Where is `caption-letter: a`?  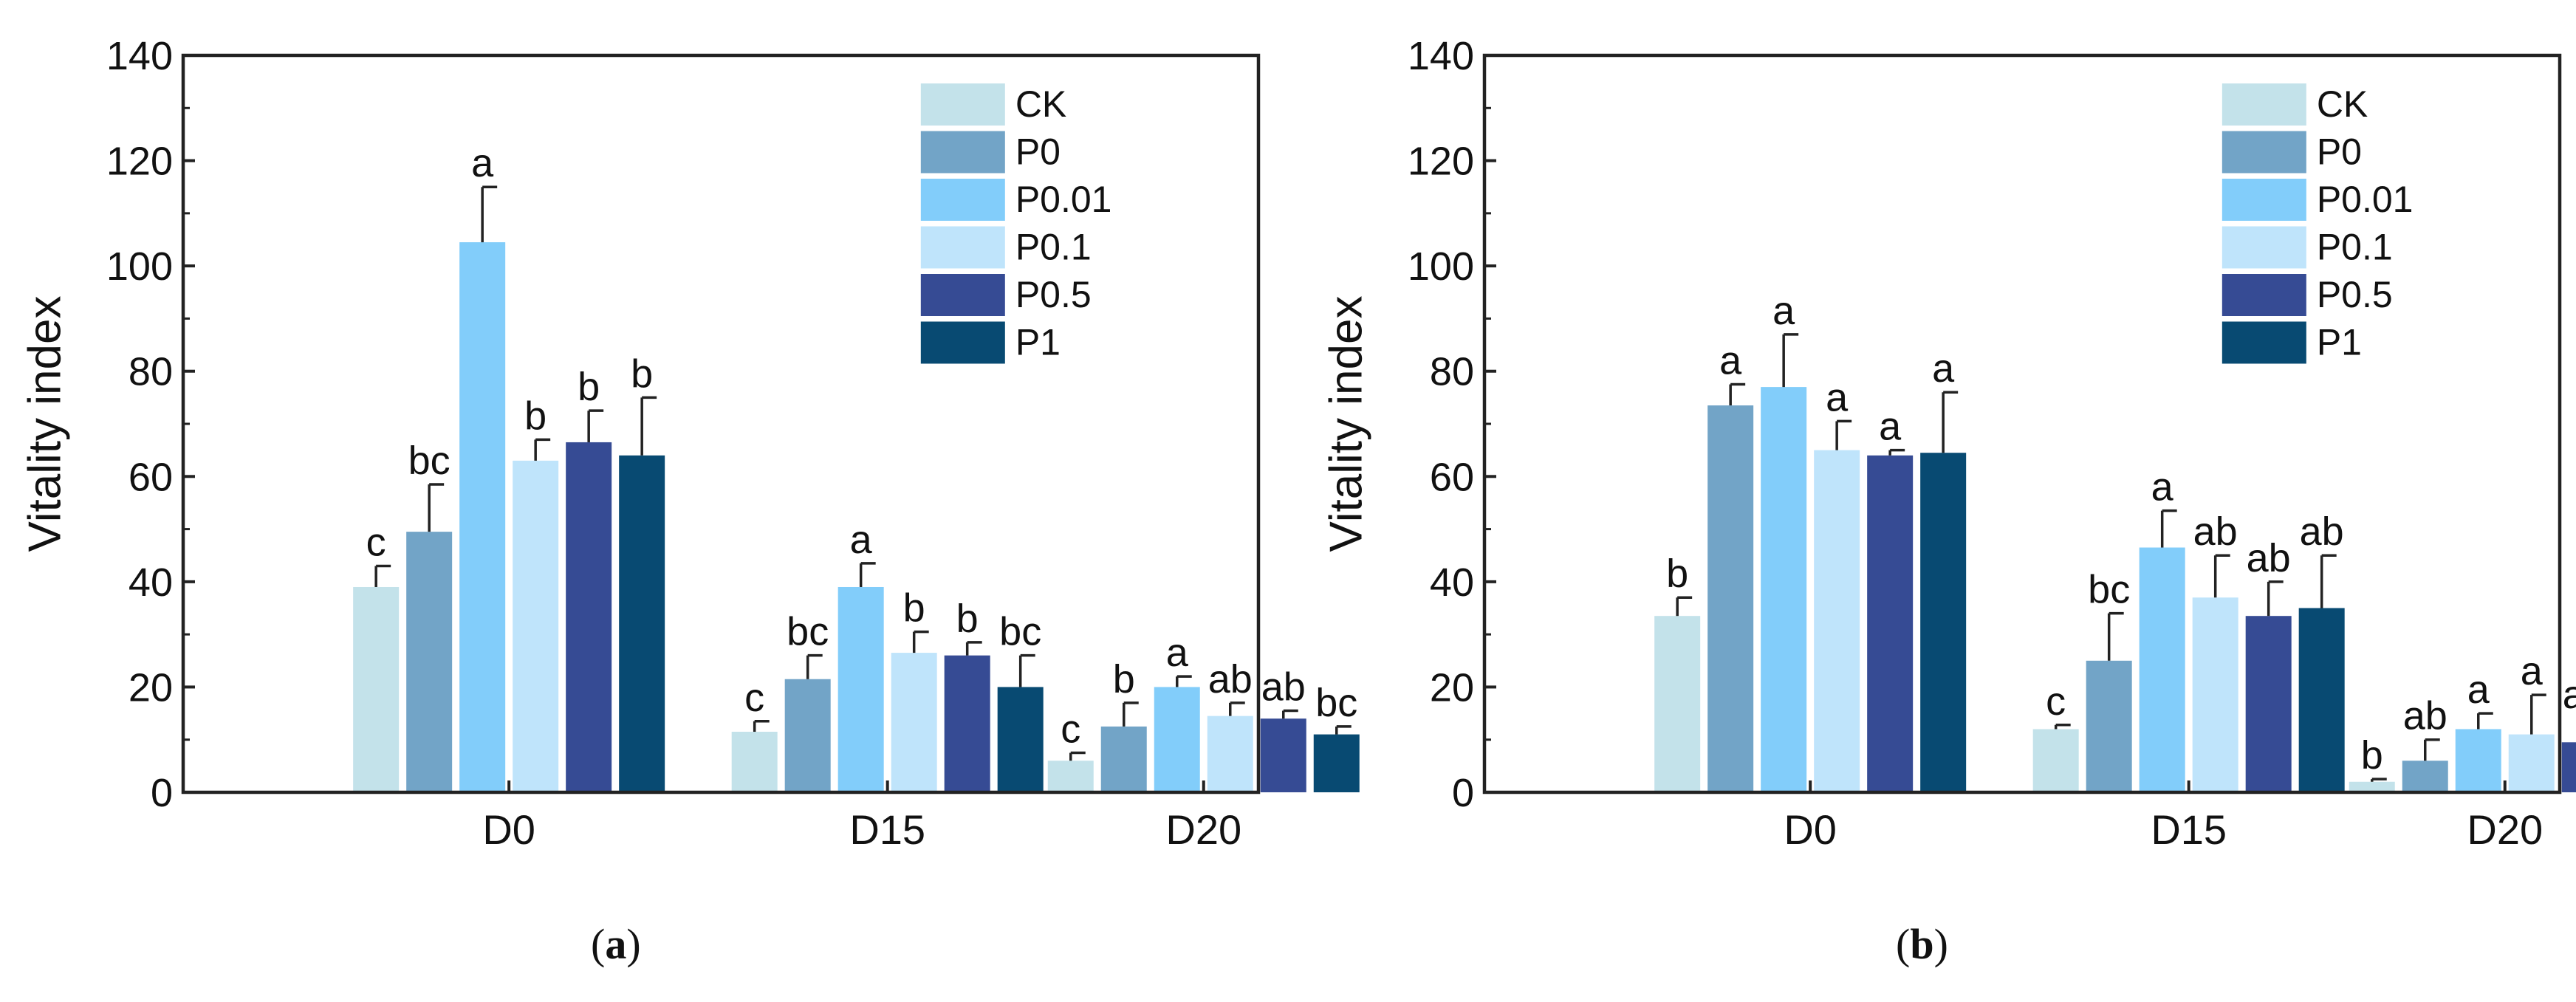
caption-letter: a is located at coordinates (616, 944).